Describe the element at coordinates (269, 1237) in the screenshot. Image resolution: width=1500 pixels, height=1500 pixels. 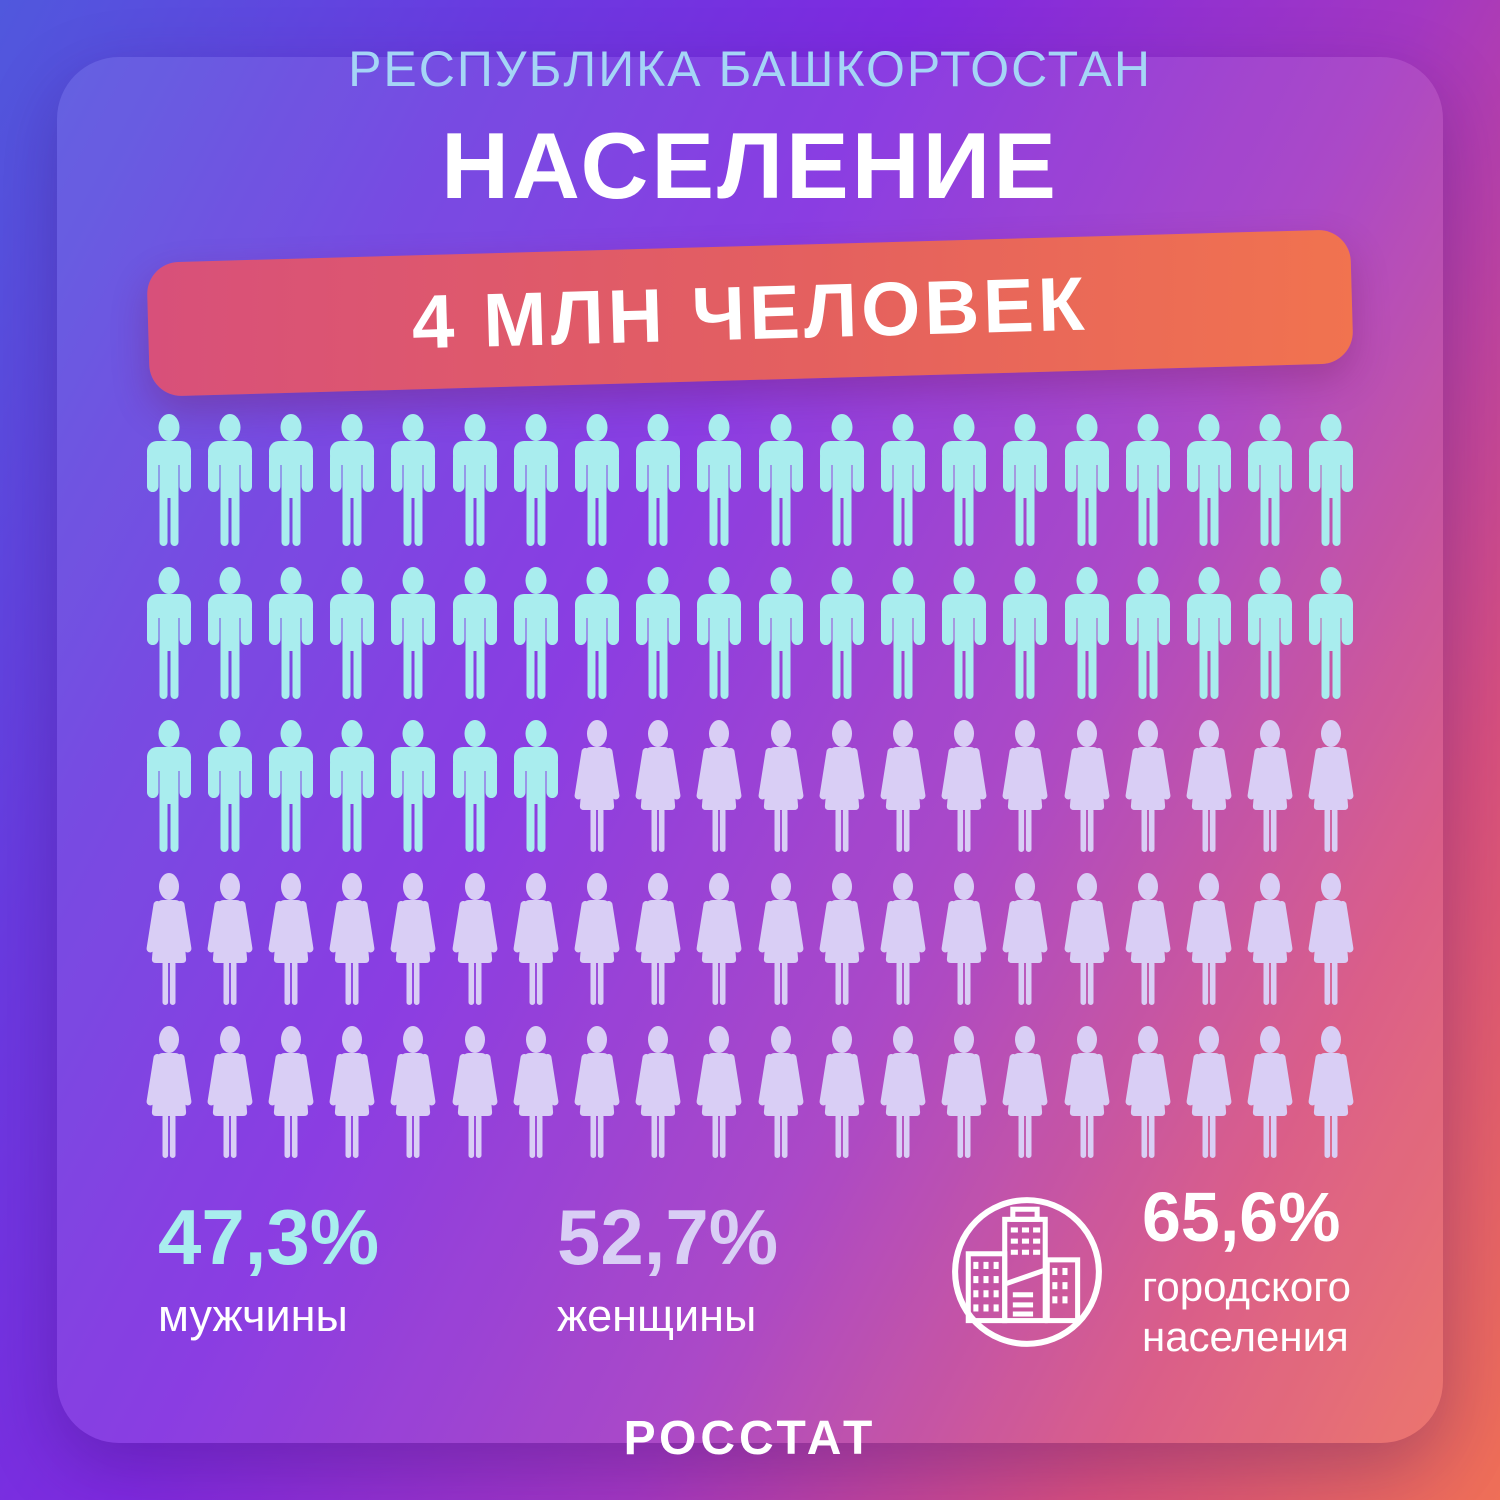
I see `male-percent-value: 47,3%` at that location.